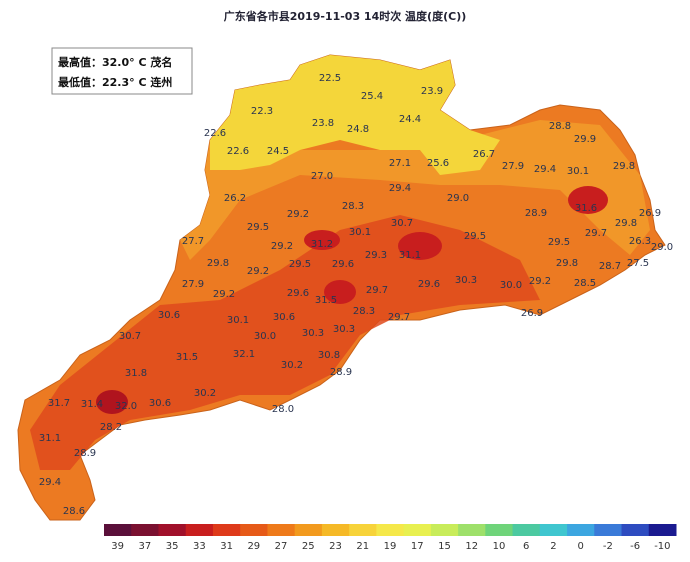  What do you see at coordinates (580, 546) in the screenshot?
I see `legend-label: 0` at bounding box center [580, 546].